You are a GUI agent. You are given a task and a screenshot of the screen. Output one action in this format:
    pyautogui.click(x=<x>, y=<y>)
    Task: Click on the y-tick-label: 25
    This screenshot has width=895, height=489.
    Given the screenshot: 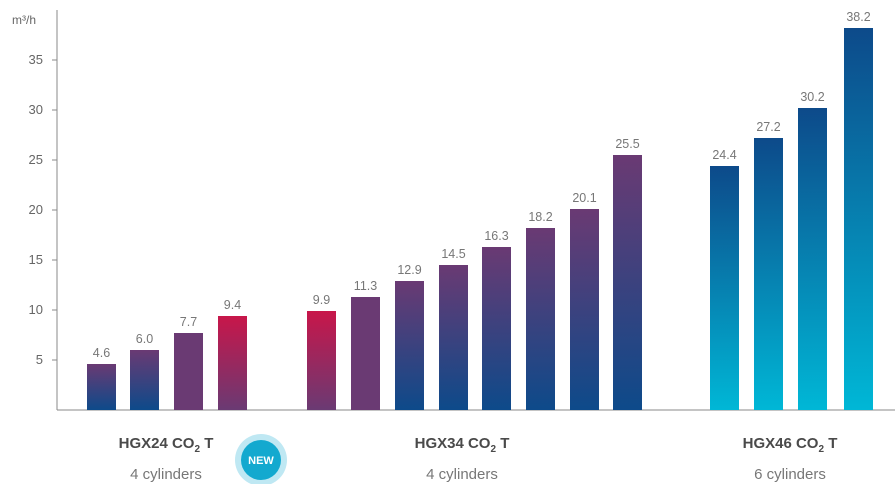 What is the action you would take?
    pyautogui.click(x=36, y=159)
    